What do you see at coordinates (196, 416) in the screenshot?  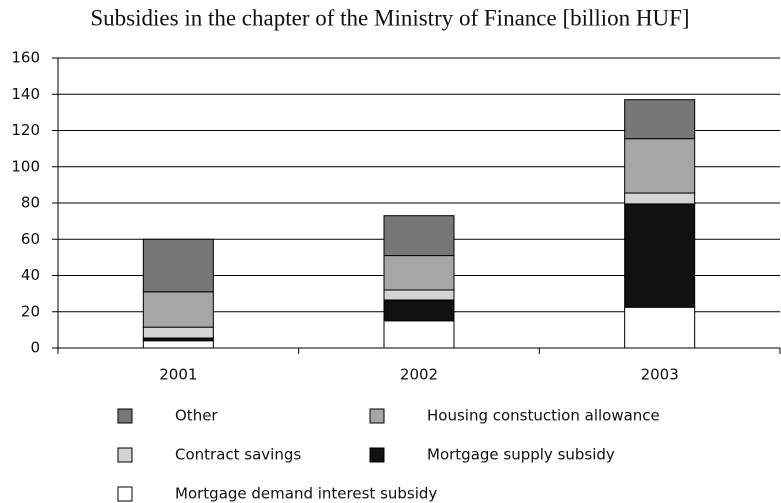 I see `legend-label: Other` at bounding box center [196, 416].